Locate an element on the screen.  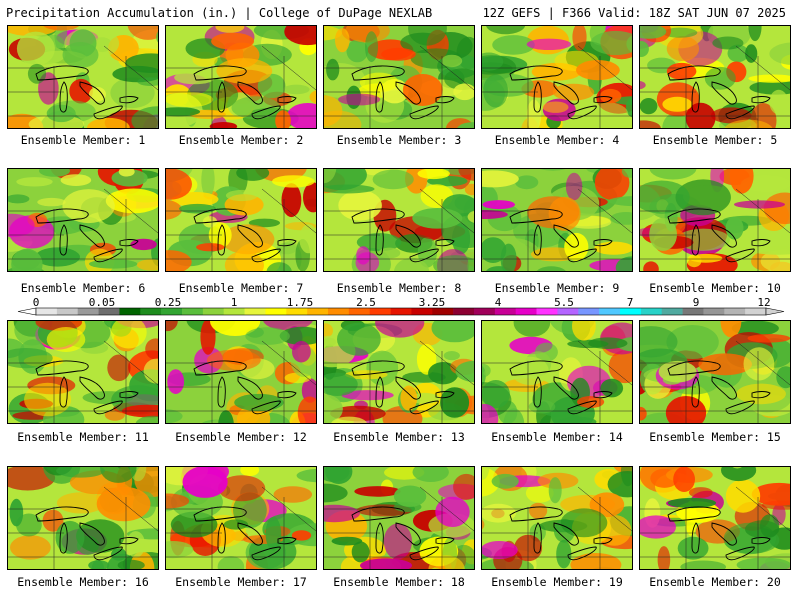
scale-tick-label: 0.25 is located at coordinates (168, 302).